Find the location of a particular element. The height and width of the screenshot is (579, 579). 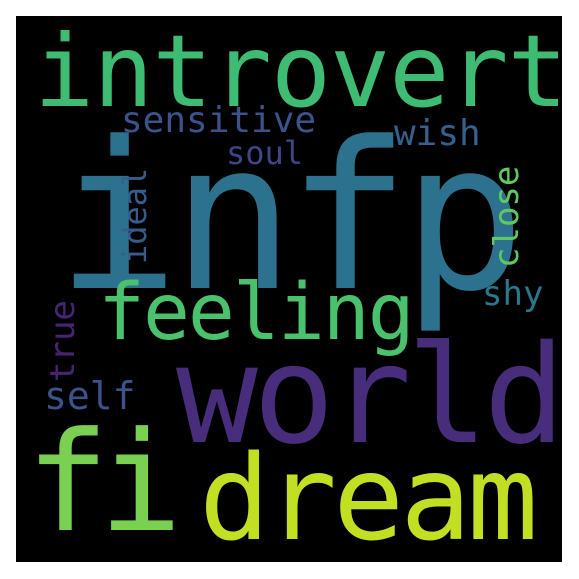

word-close: close is located at coordinates (507, 216).